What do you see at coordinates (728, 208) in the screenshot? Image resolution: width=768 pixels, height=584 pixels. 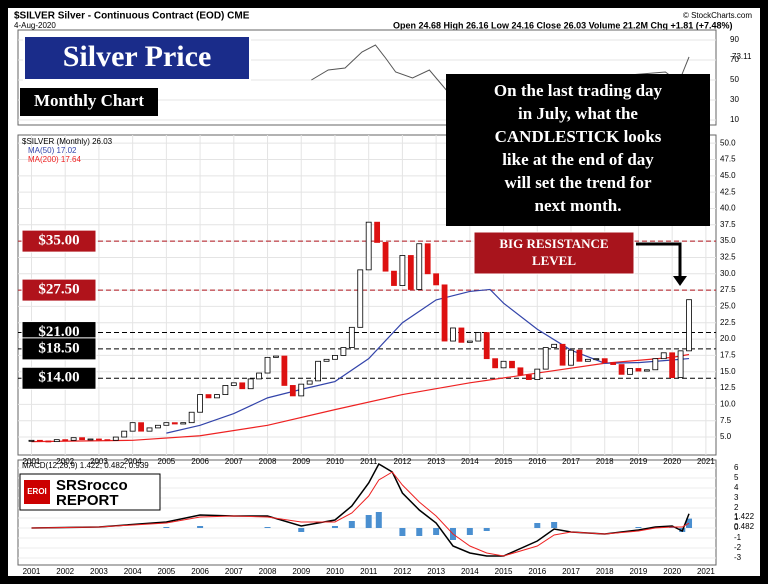 I see `y-tick-label: 40.0` at bounding box center [728, 208].